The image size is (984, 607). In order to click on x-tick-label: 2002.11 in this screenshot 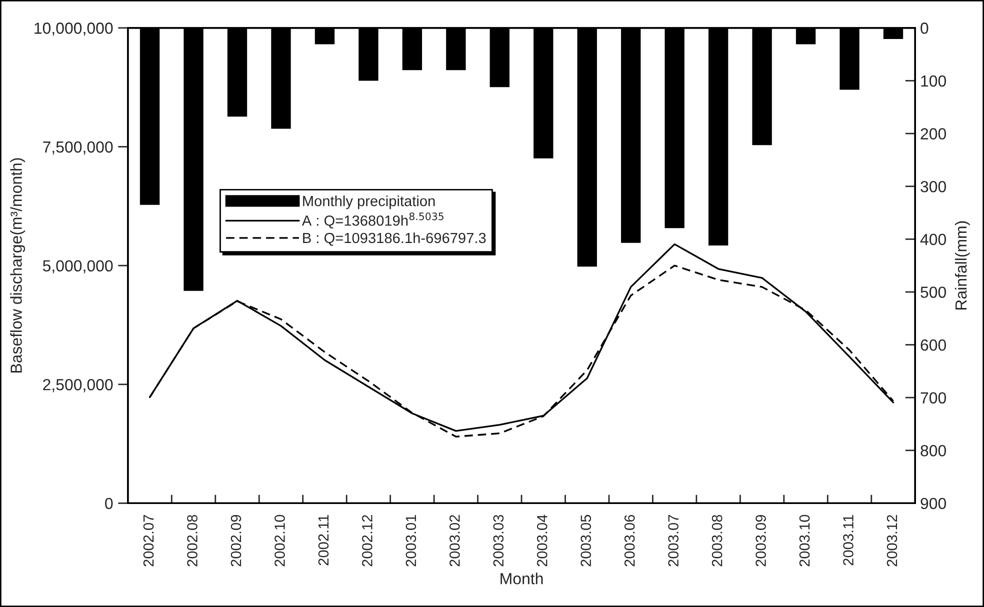, I will do `click(323, 540)`.